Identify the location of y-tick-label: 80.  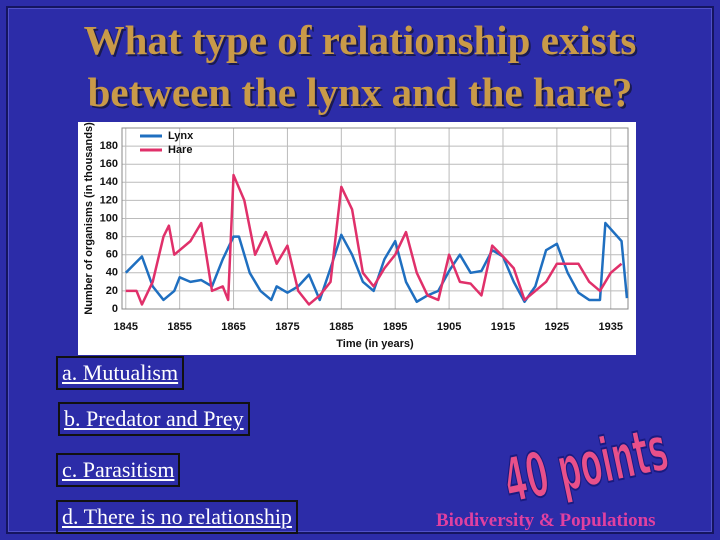
(112, 237).